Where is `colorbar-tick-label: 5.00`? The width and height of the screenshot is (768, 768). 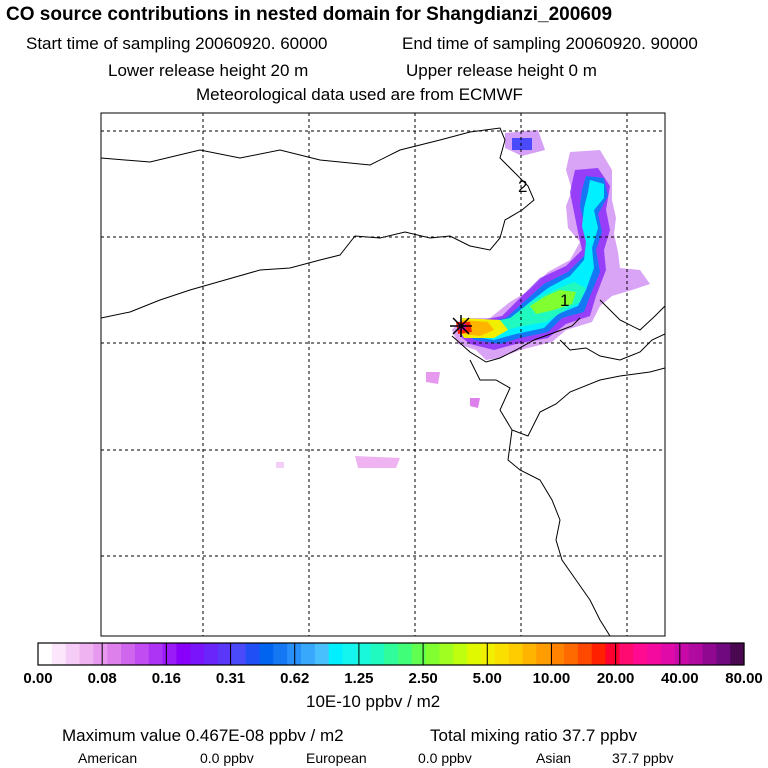 colorbar-tick-label: 5.00 is located at coordinates (487, 678).